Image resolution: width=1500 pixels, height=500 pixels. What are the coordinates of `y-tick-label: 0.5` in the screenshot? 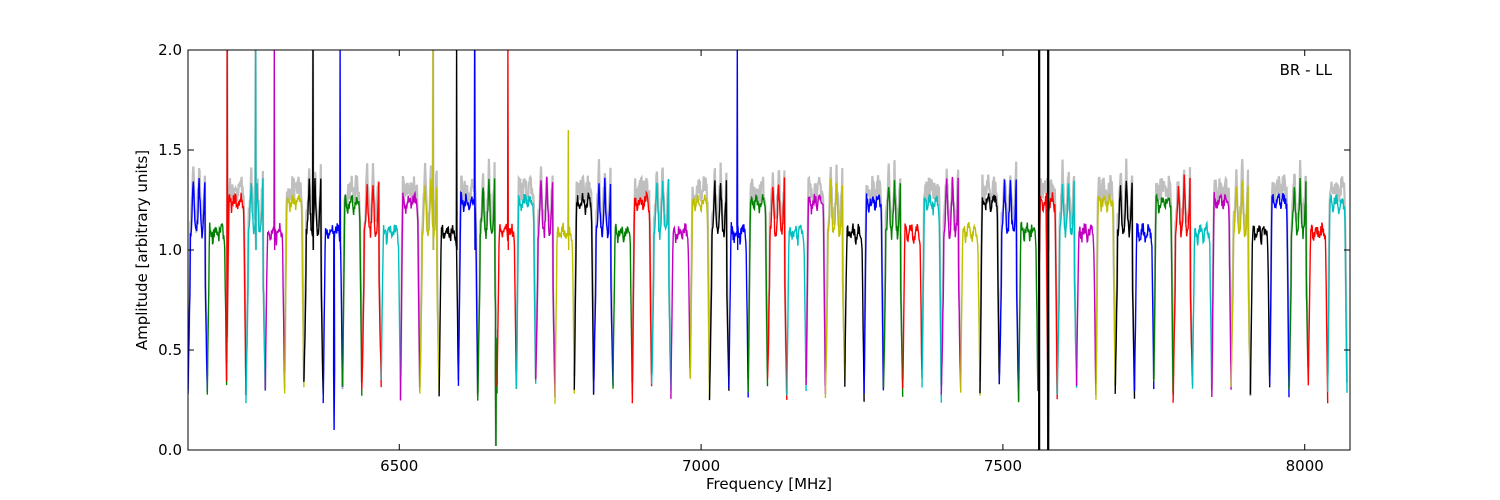 It's located at (170, 350).